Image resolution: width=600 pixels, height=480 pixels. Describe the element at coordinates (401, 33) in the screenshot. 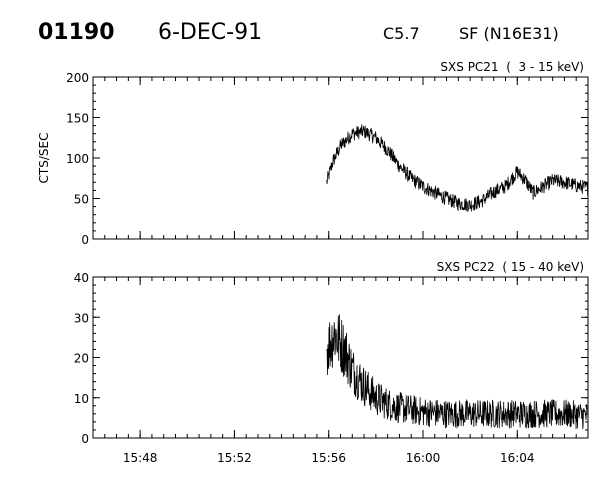

I see `flare-class: C5.7` at that location.